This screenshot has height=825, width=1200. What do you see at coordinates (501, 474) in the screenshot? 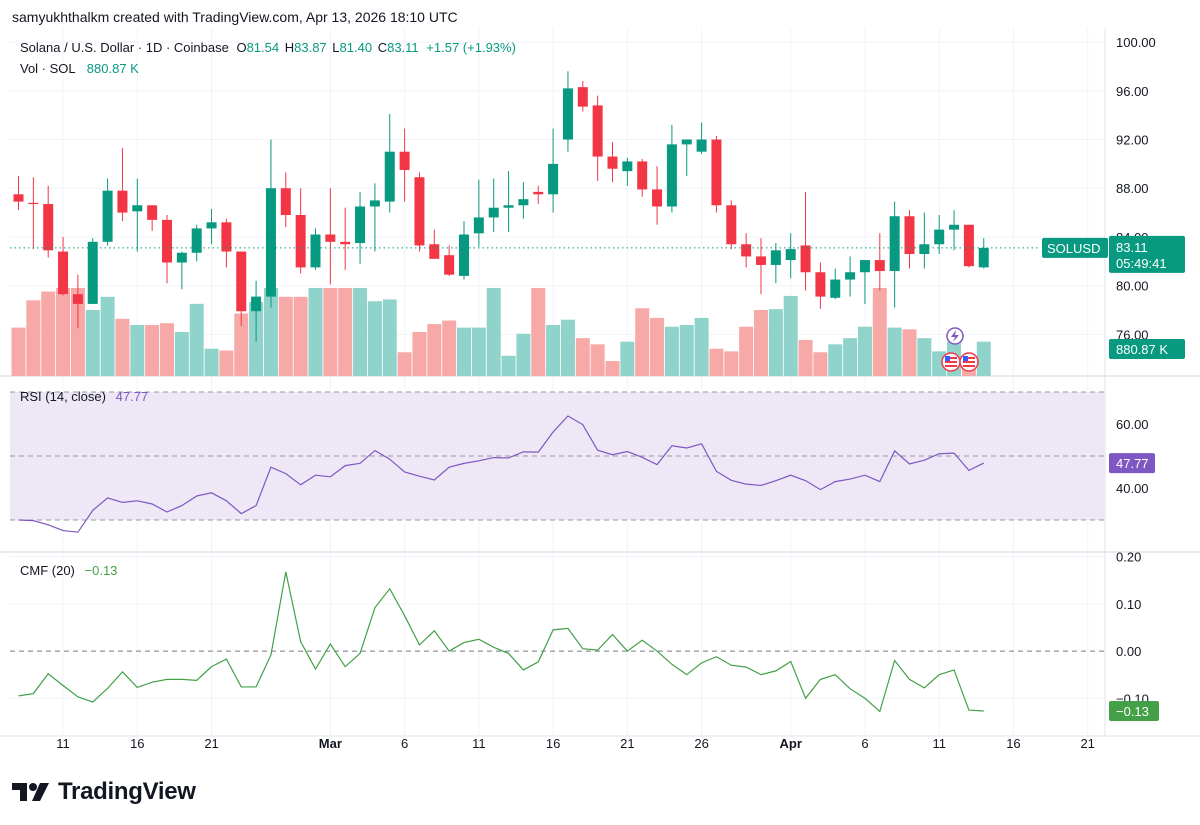
I see `rsi-line` at bounding box center [501, 474].